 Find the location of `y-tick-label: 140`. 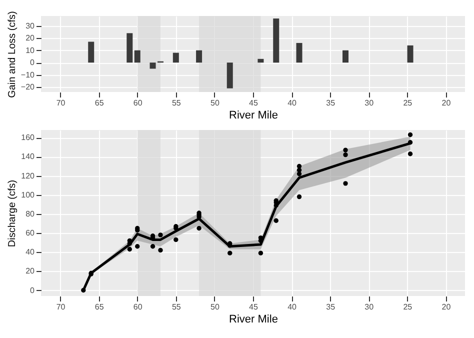

y-tick-label: 140 is located at coordinates (28, 157).